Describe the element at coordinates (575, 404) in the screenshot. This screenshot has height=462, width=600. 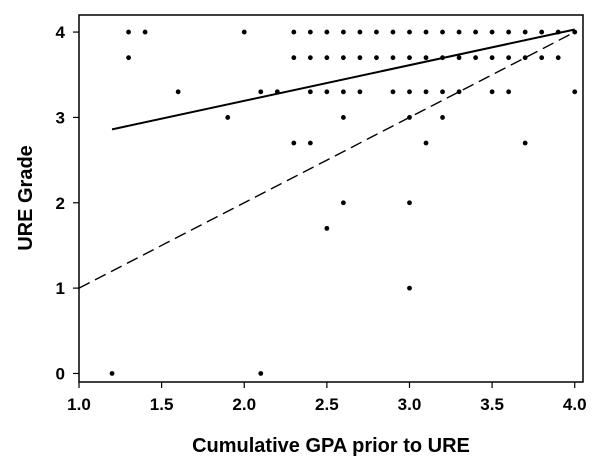
I see `x-tick-label: 4.0` at that location.